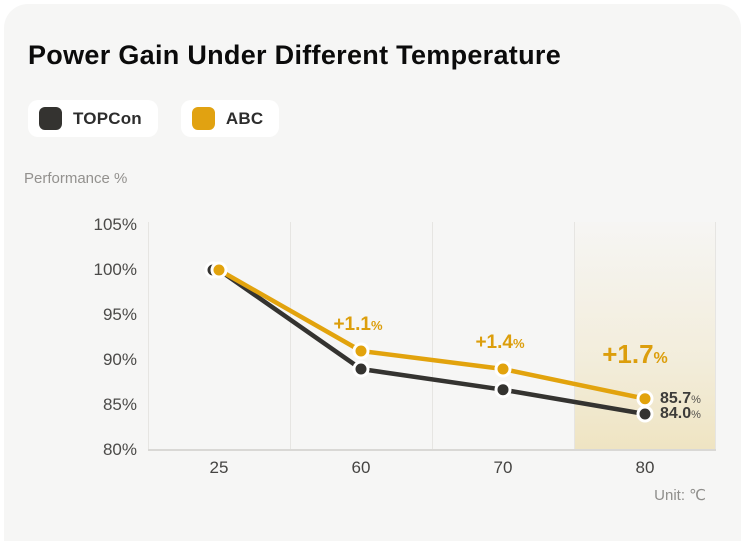 Image resolution: width=745 pixels, height=541 pixels. What do you see at coordinates (645, 467) in the screenshot?
I see `x-tick-label: 80` at bounding box center [645, 467].